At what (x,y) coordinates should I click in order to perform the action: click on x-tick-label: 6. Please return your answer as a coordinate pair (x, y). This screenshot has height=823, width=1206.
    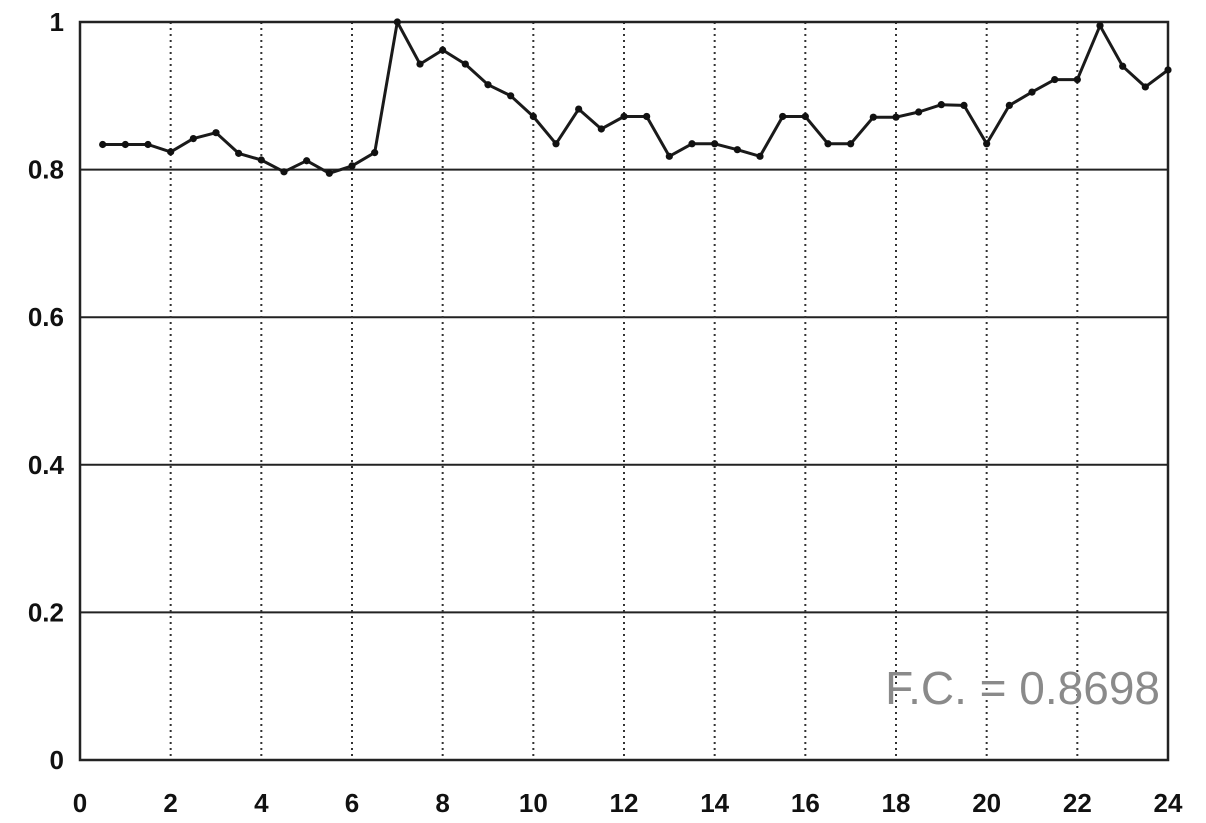
    Looking at the image, I should click on (352, 803).